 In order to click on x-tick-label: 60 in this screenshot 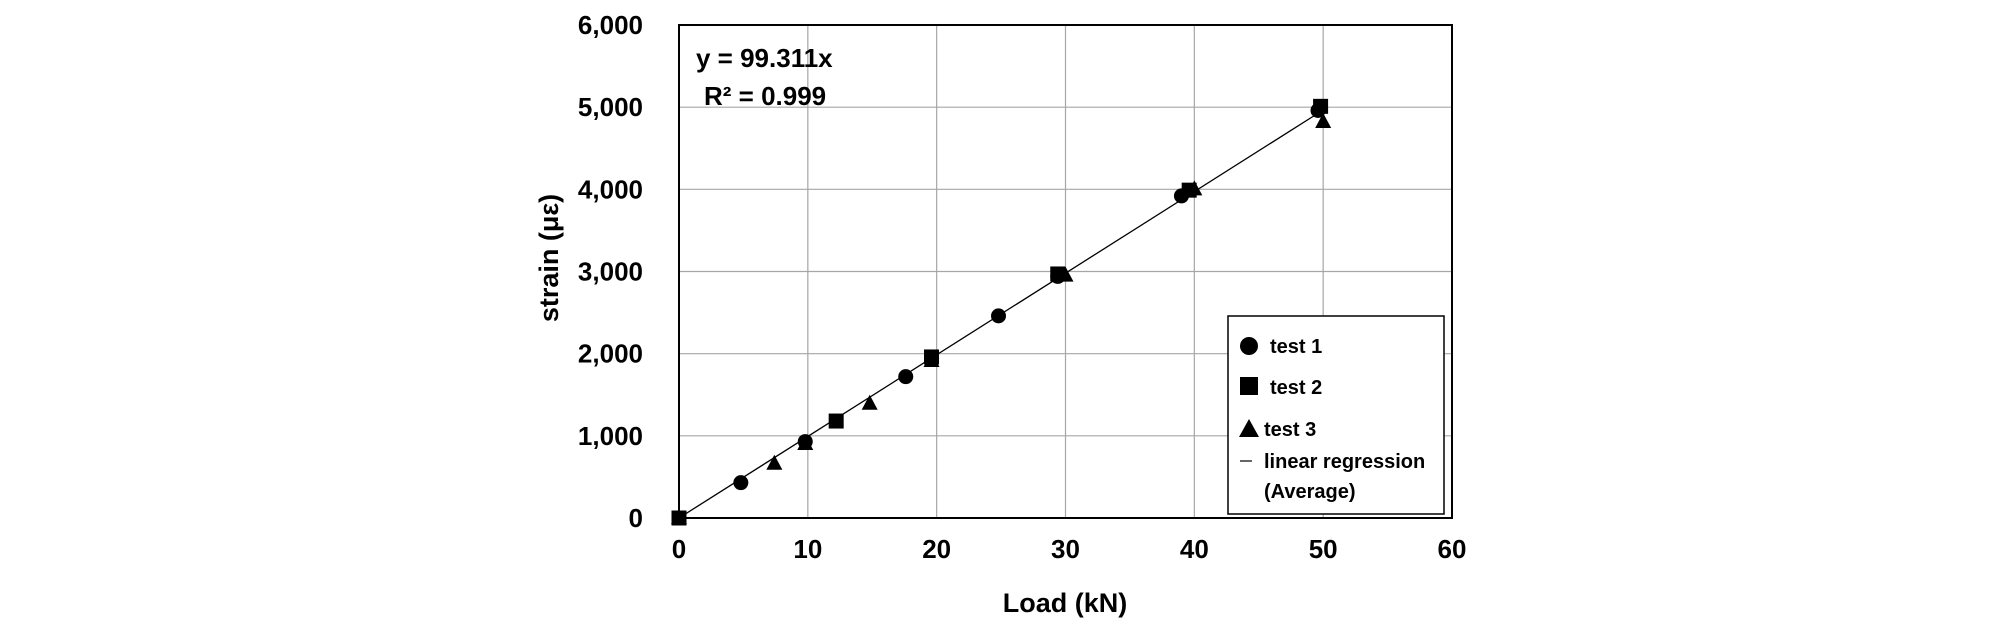, I will do `click(1452, 549)`.